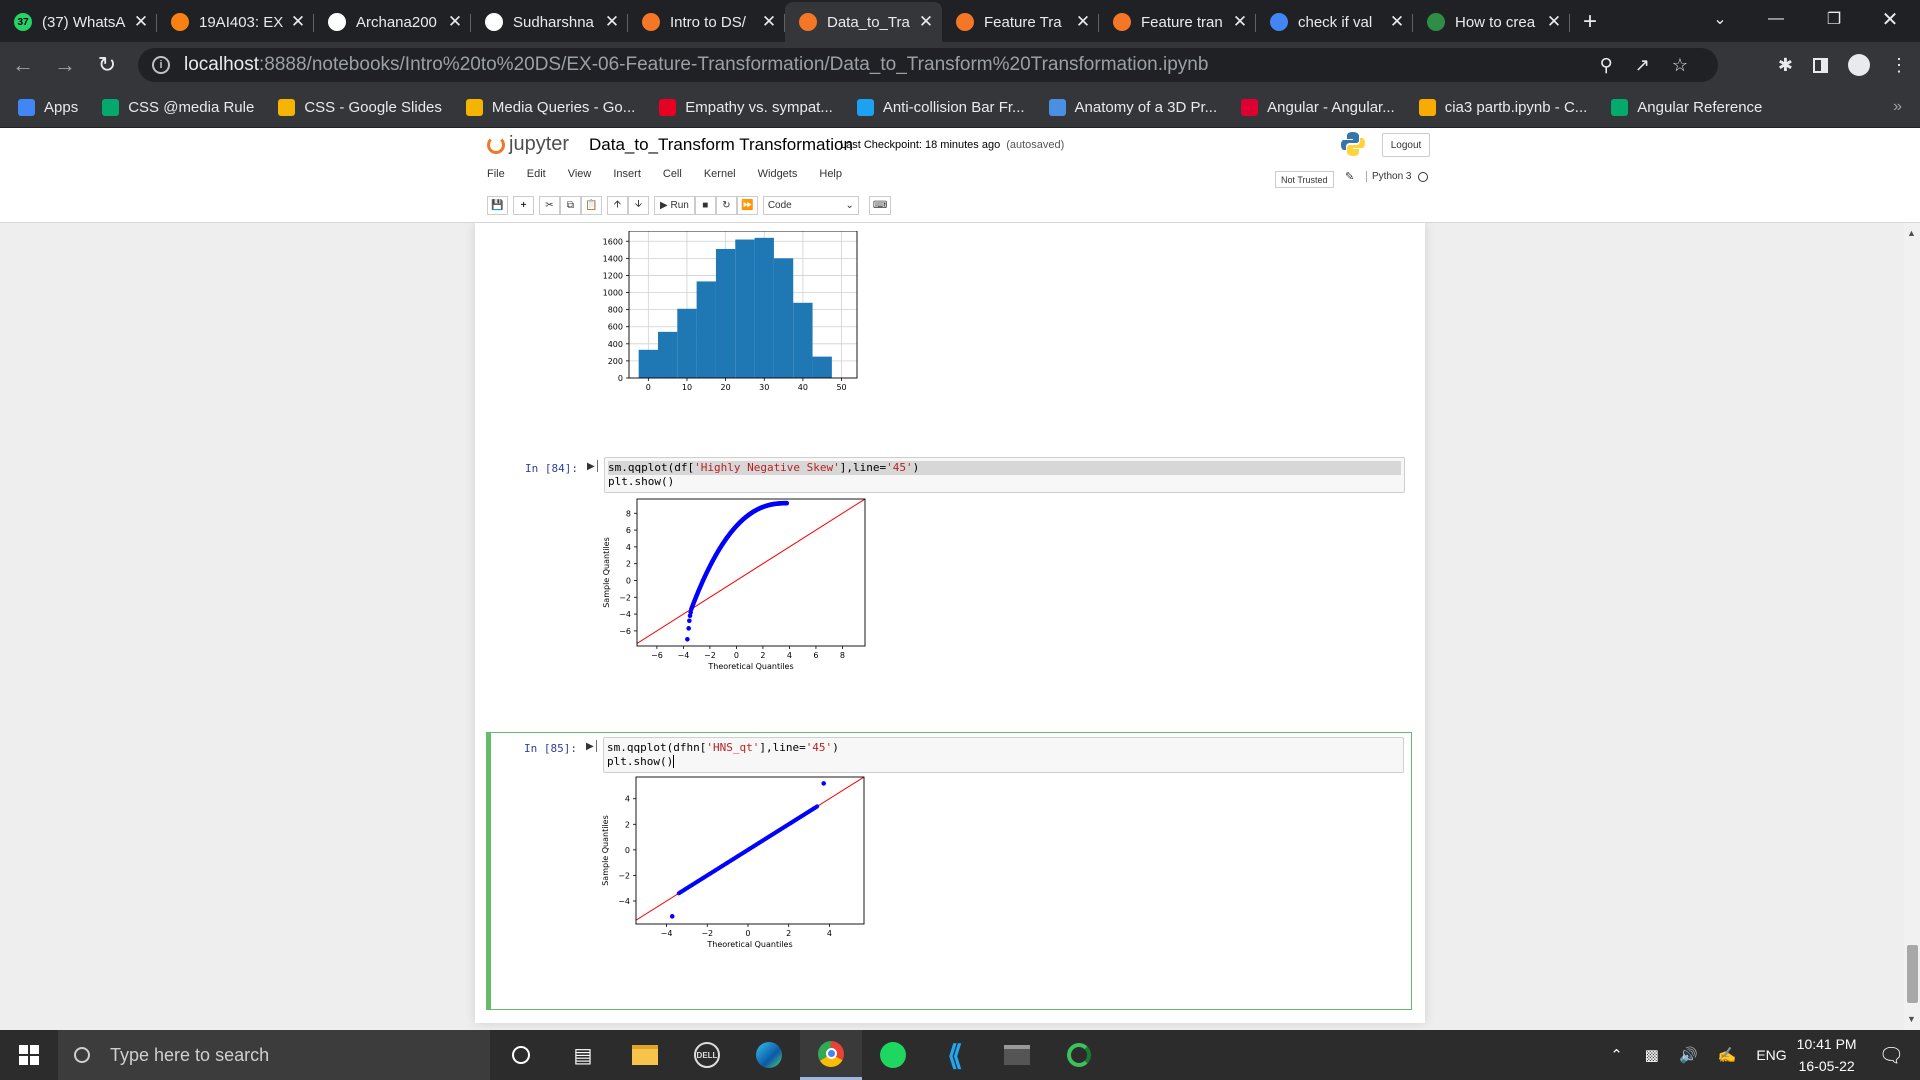 This screenshot has height=1080, width=1920. I want to click on restart-run-all-icon: ⏩, so click(747, 205).